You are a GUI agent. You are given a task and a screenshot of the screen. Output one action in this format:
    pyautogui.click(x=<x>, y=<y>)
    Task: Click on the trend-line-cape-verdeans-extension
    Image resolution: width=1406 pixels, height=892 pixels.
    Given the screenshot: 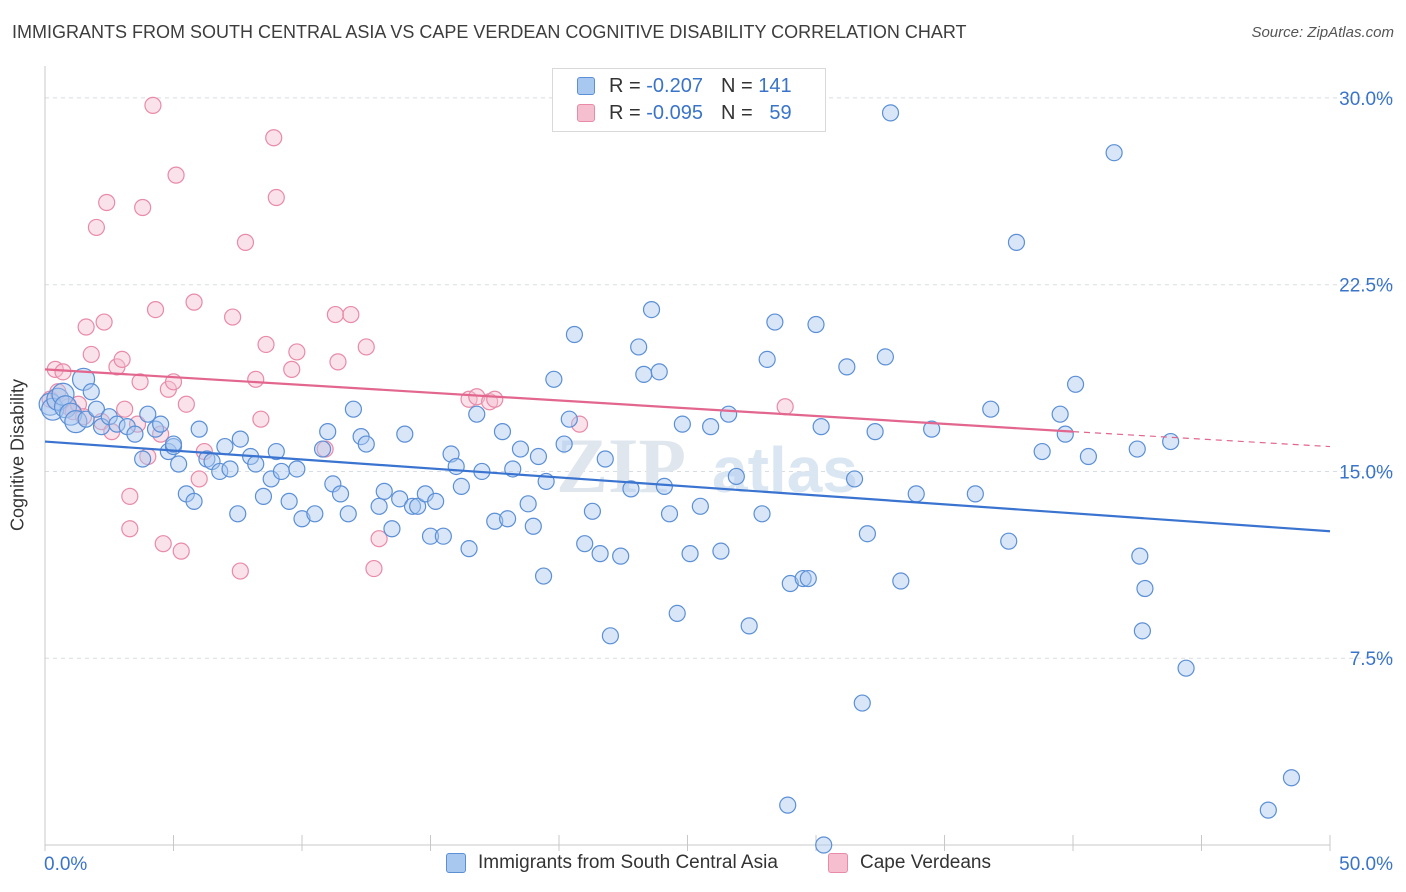 What is the action you would take?
    pyautogui.click(x=1201, y=439)
    